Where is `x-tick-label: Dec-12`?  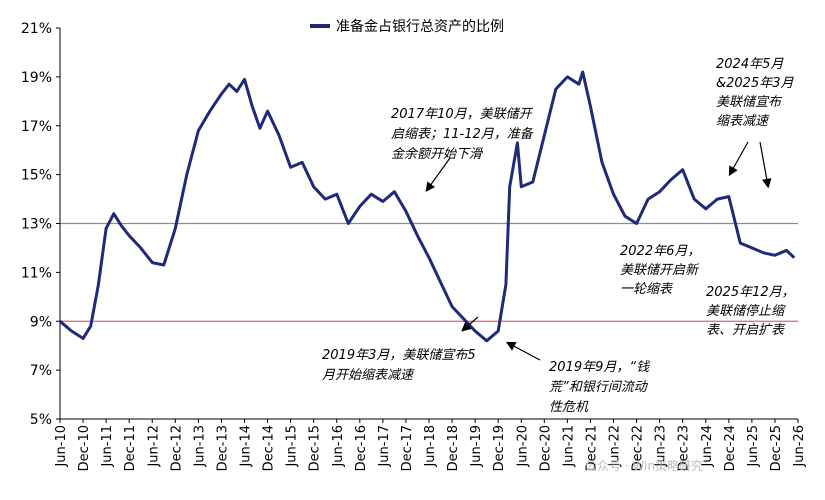
x-tick-label: Dec-12 is located at coordinates (176, 448).